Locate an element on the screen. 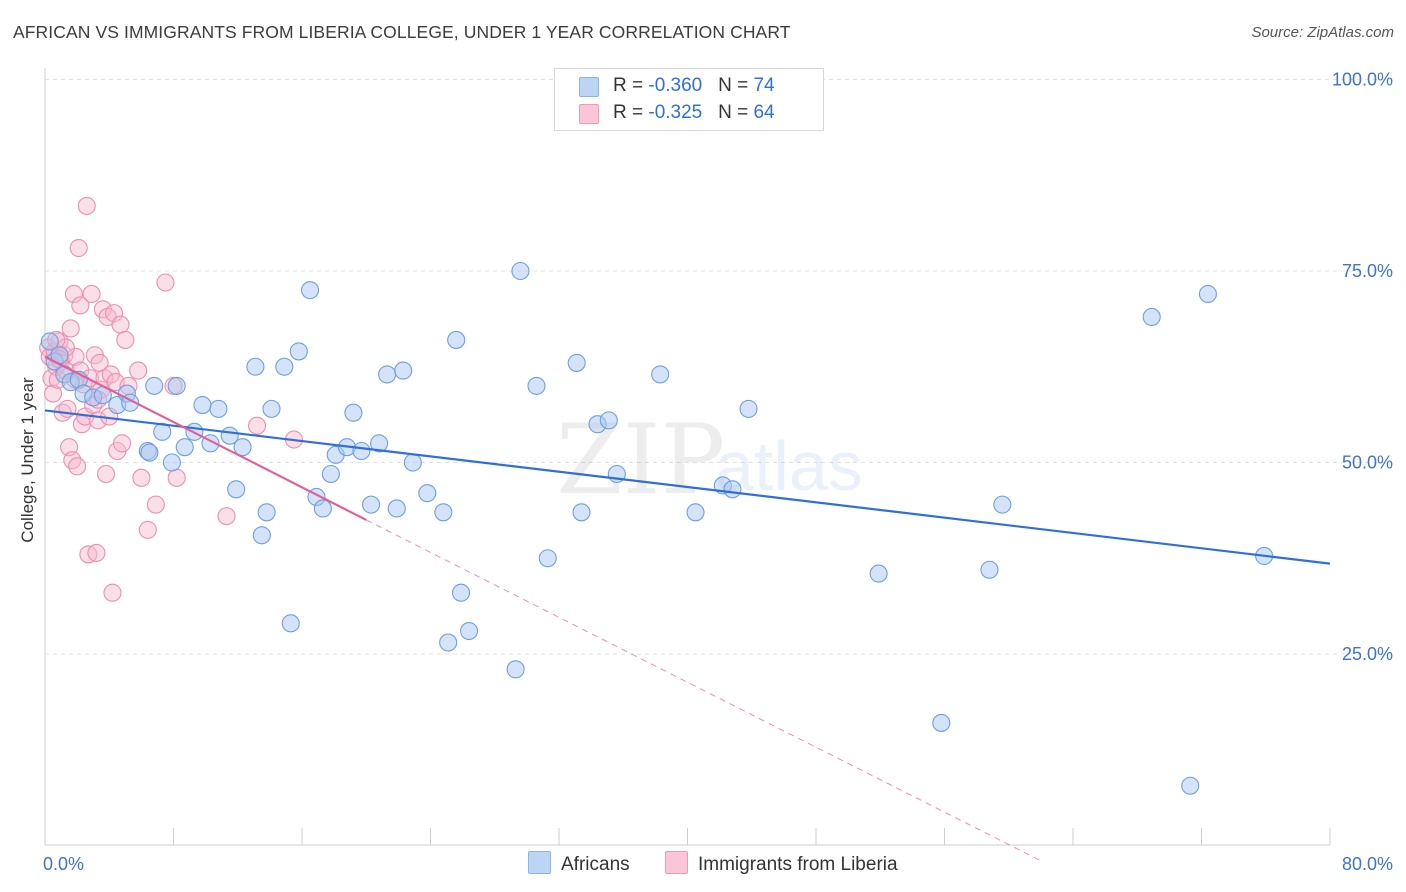  y-tick-label: 50.0% is located at coordinates (1367, 463).